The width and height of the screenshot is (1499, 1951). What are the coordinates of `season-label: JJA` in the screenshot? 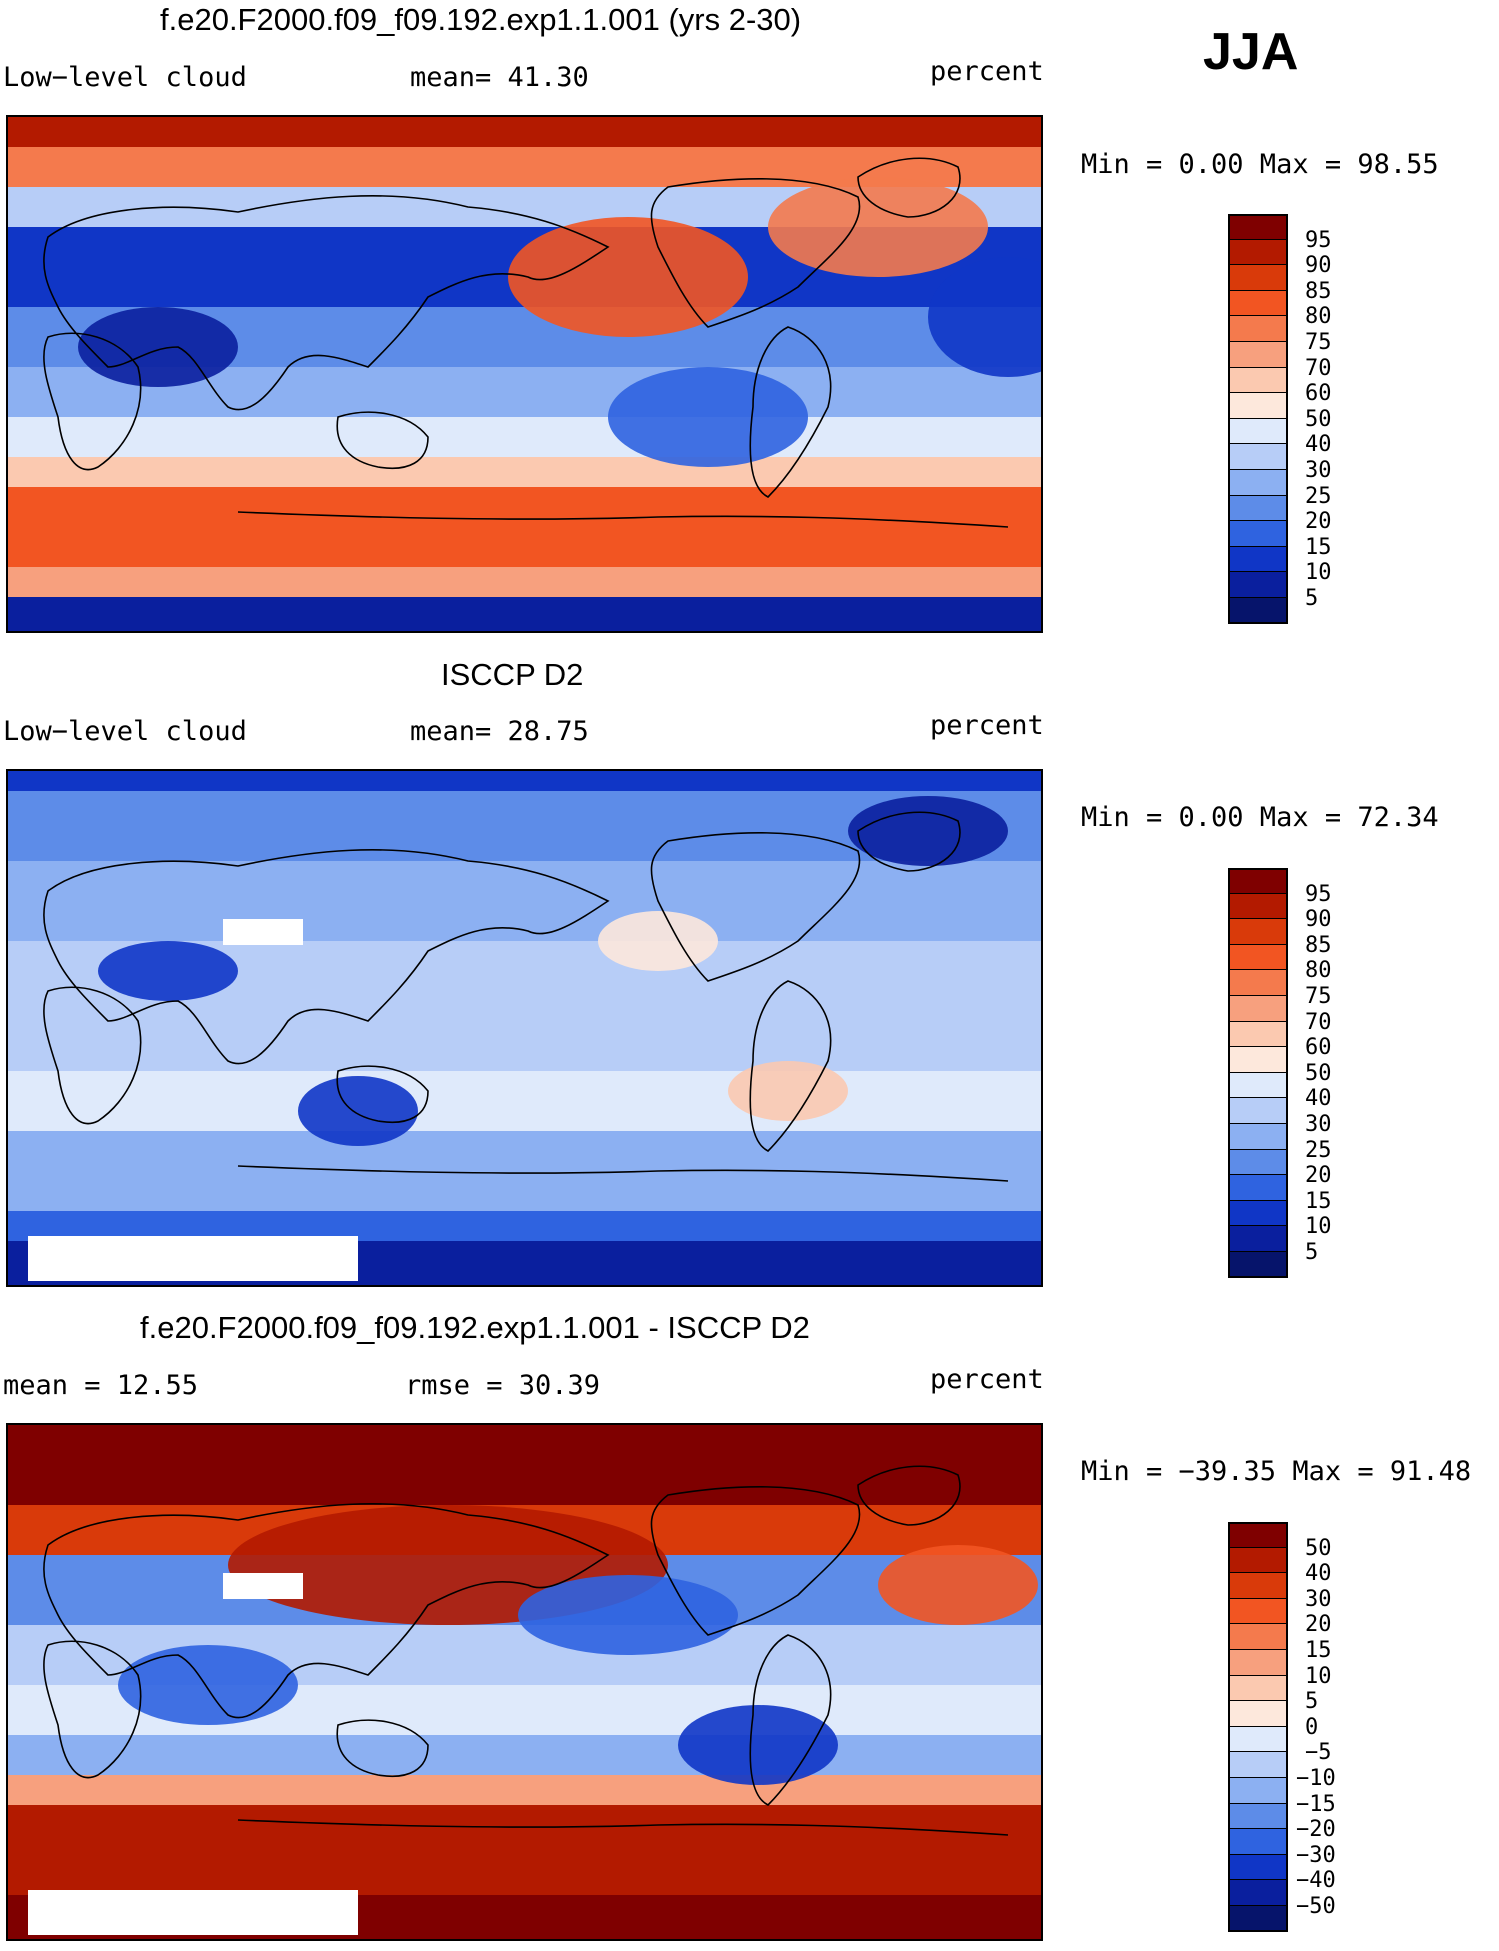 It's located at (1251, 52).